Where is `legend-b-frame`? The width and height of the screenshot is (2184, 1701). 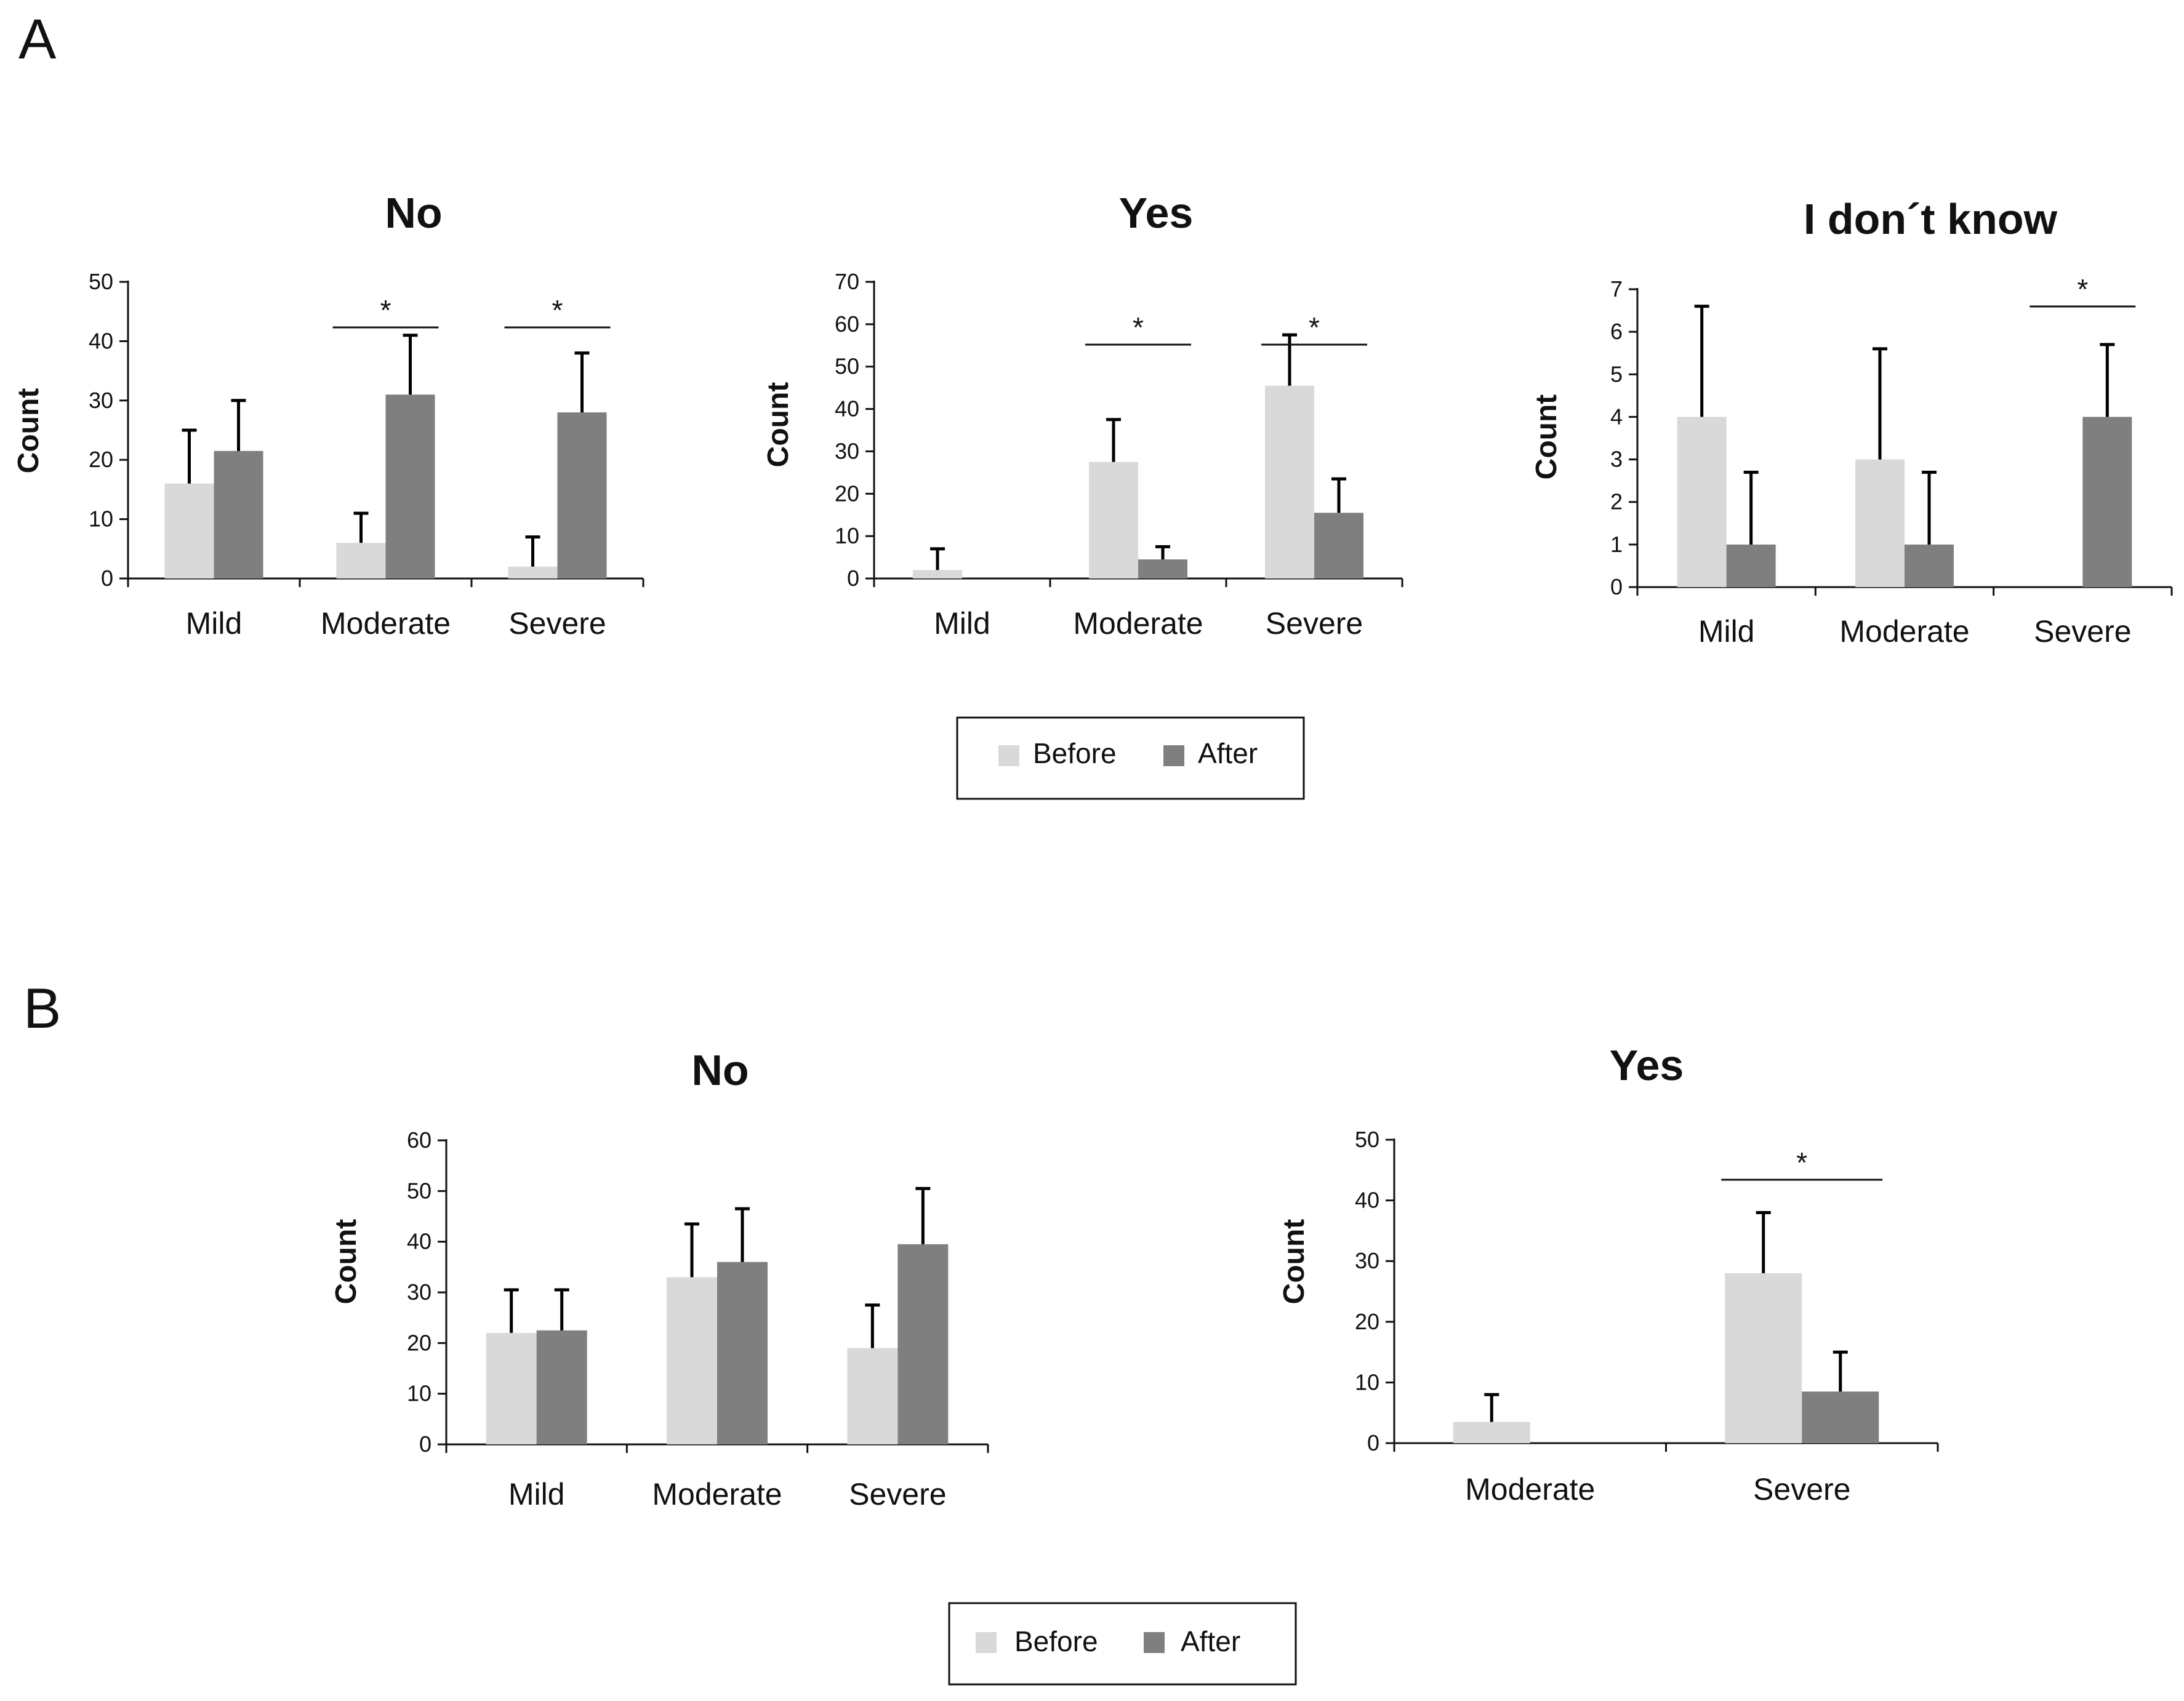 legend-b-frame is located at coordinates (1122, 1644).